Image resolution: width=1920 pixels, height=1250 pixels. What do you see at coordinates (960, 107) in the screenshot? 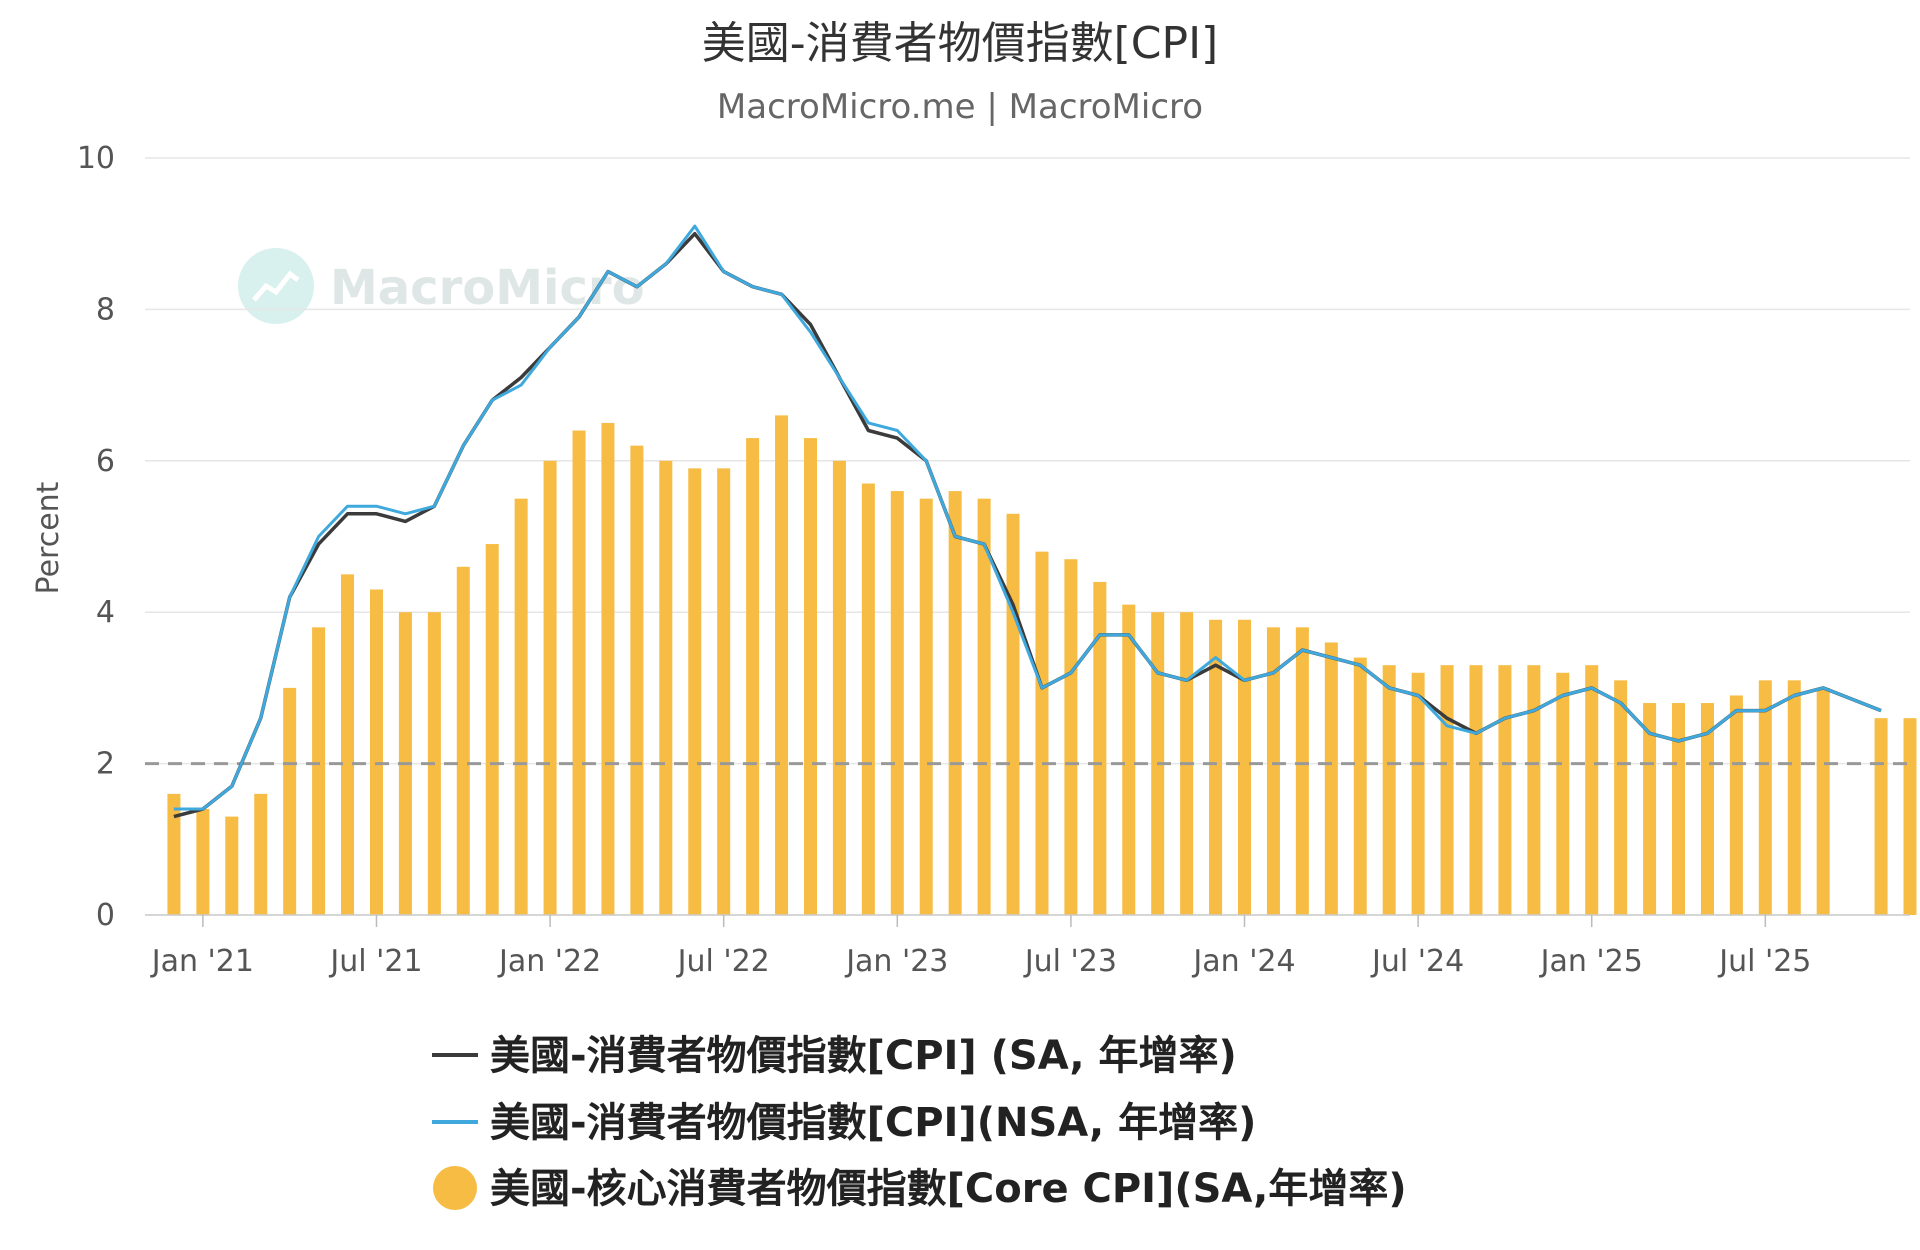
I see `chart-subtitle: MacroMicro.me | MacroMicro` at bounding box center [960, 107].